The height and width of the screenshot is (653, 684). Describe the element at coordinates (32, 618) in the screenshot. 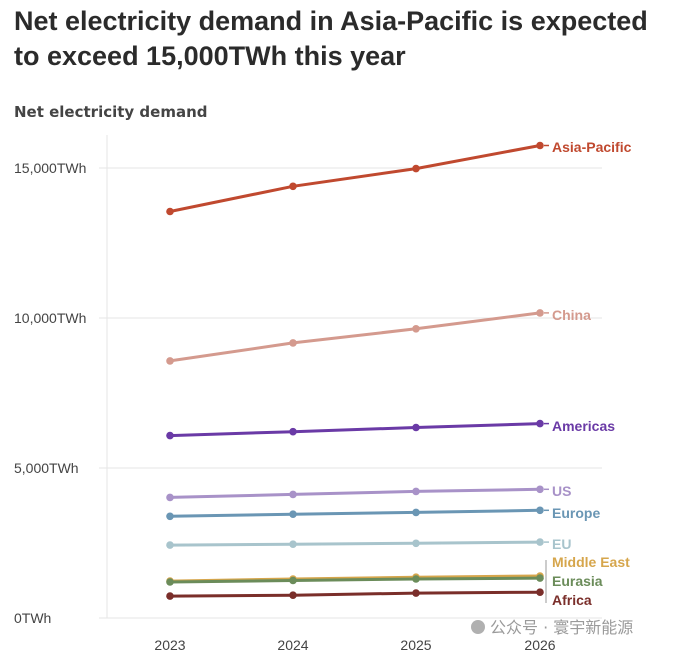

I see `y-tick-label: 0TWh` at that location.